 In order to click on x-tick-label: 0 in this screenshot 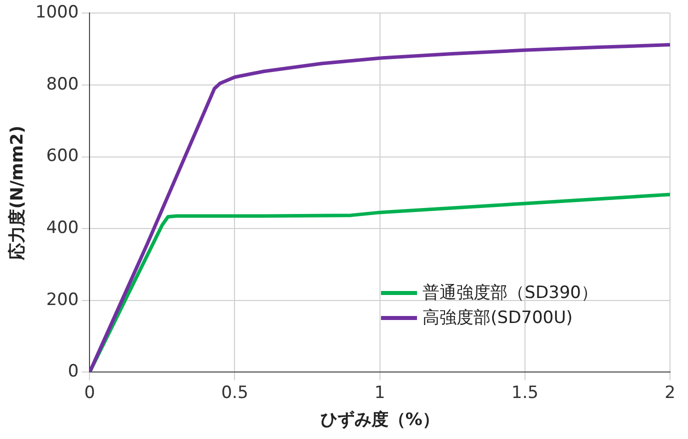, I will do `click(90, 392)`.